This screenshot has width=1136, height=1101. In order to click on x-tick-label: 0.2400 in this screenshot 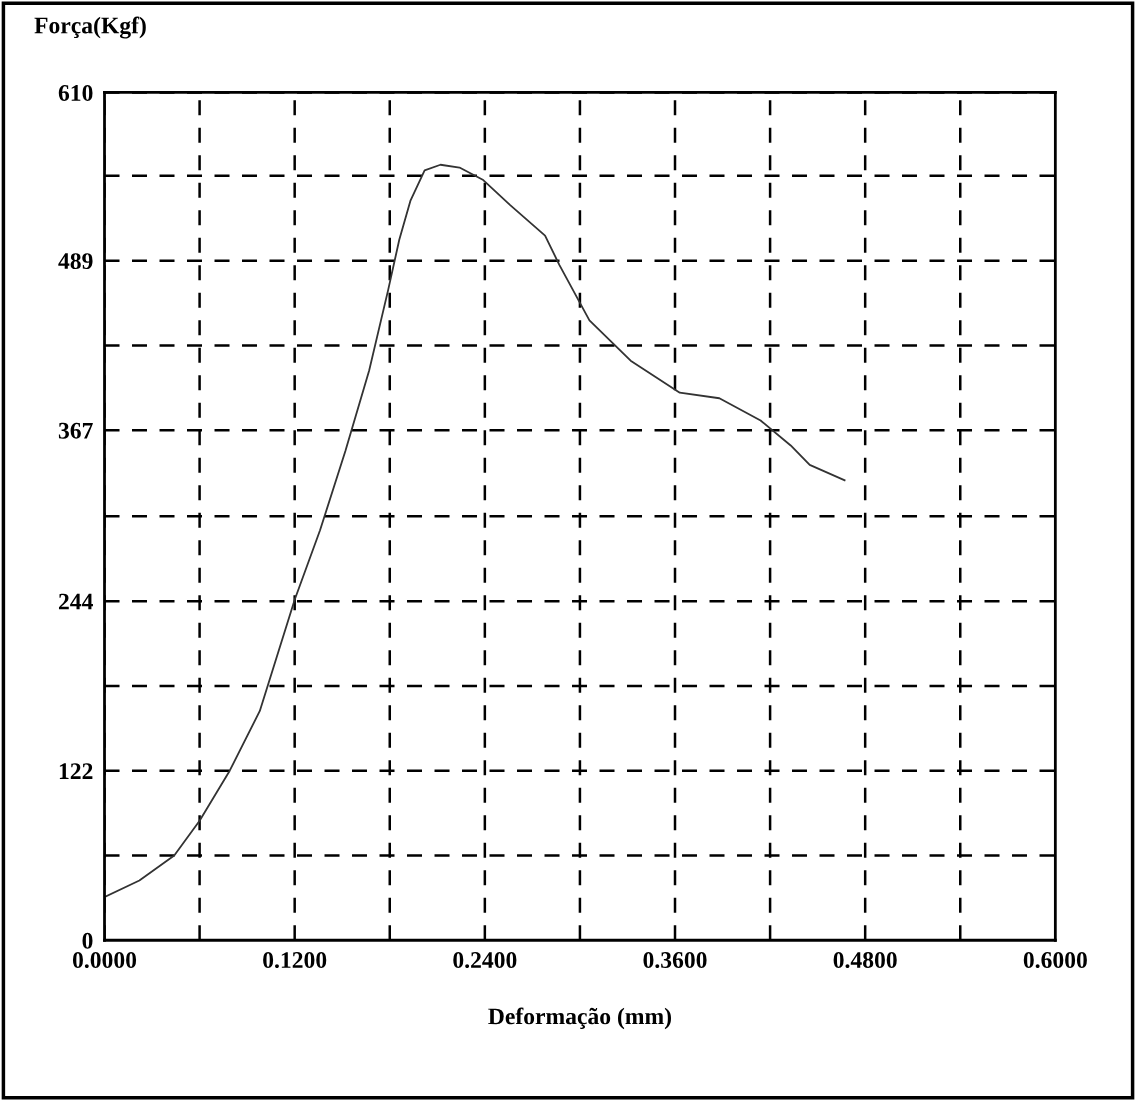, I will do `click(485, 960)`.